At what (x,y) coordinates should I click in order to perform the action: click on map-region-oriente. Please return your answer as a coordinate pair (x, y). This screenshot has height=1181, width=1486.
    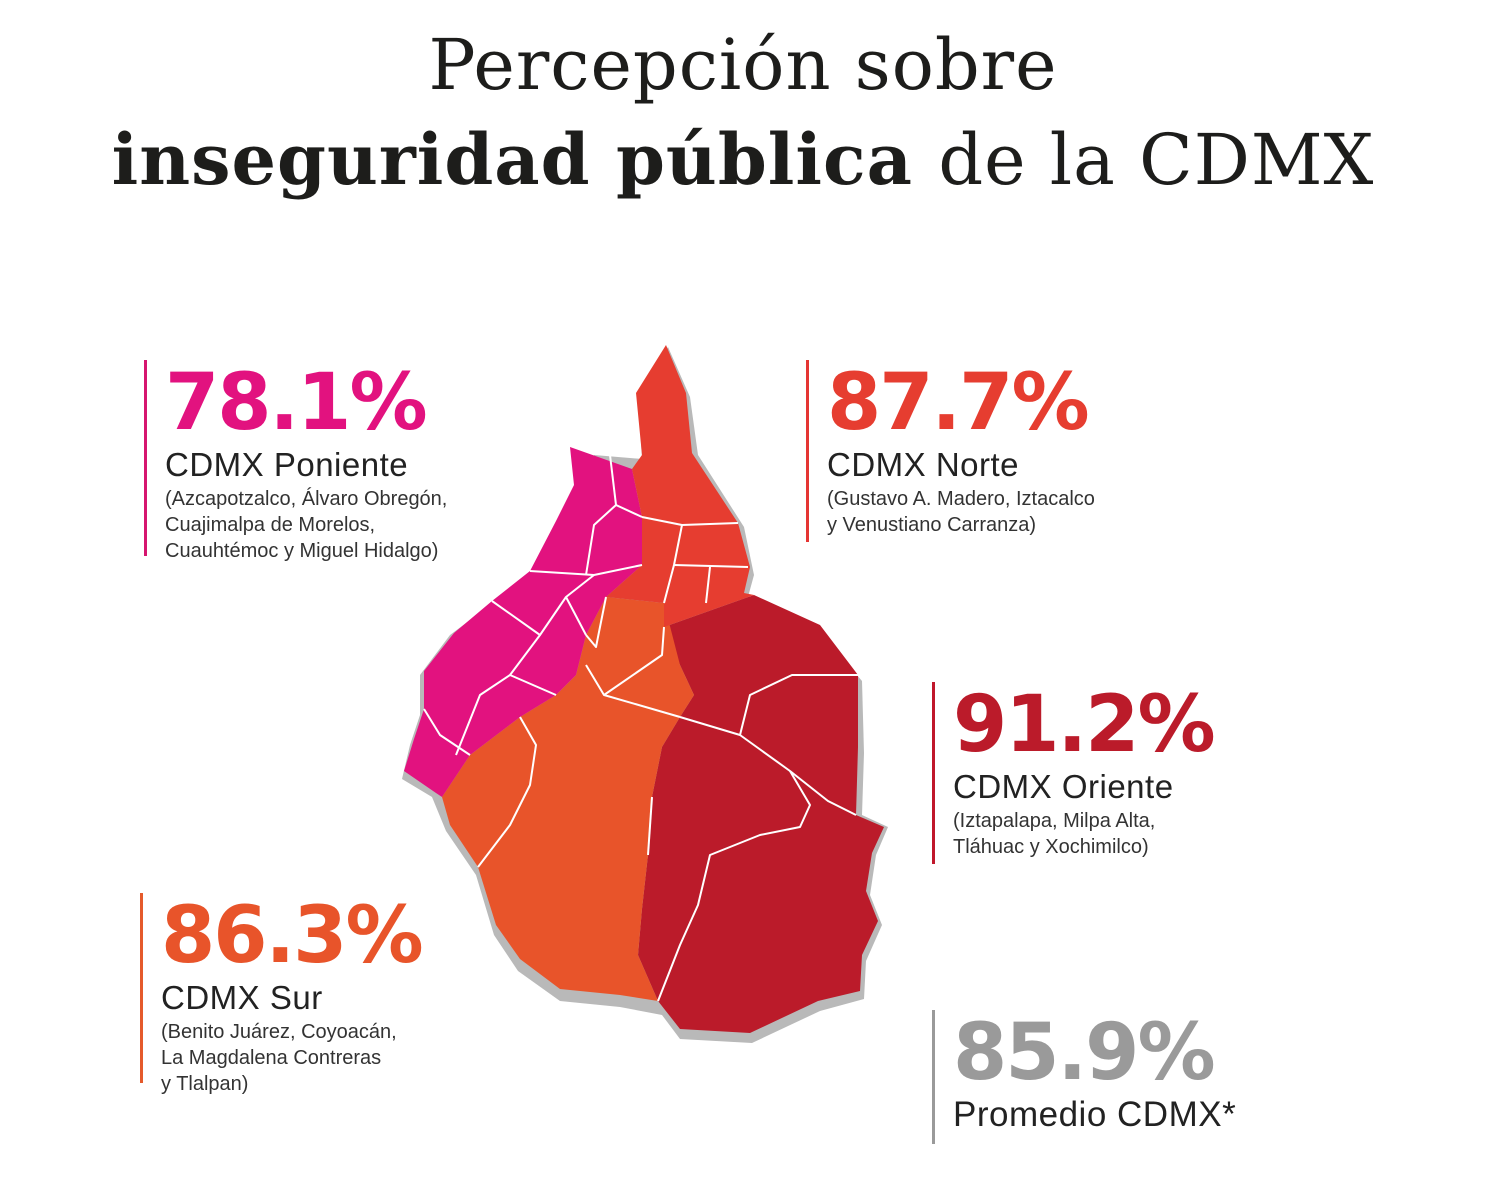
    Looking at the image, I should click on (761, 814).